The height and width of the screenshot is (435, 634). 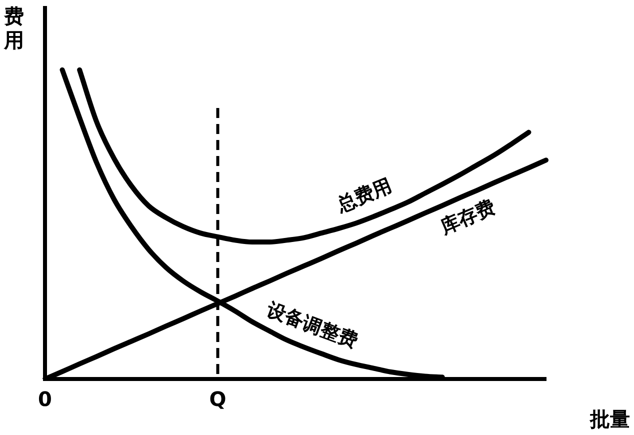 I want to click on x-tick-label: Q, so click(x=217, y=399).